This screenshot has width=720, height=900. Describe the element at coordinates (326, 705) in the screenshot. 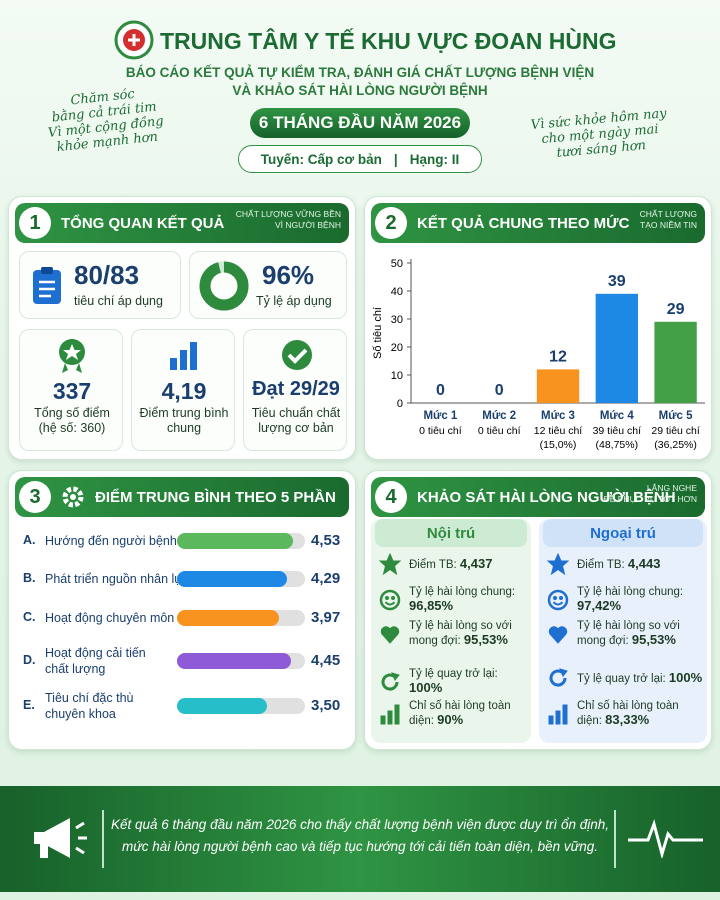

I see `value-label: 3,50` at that location.